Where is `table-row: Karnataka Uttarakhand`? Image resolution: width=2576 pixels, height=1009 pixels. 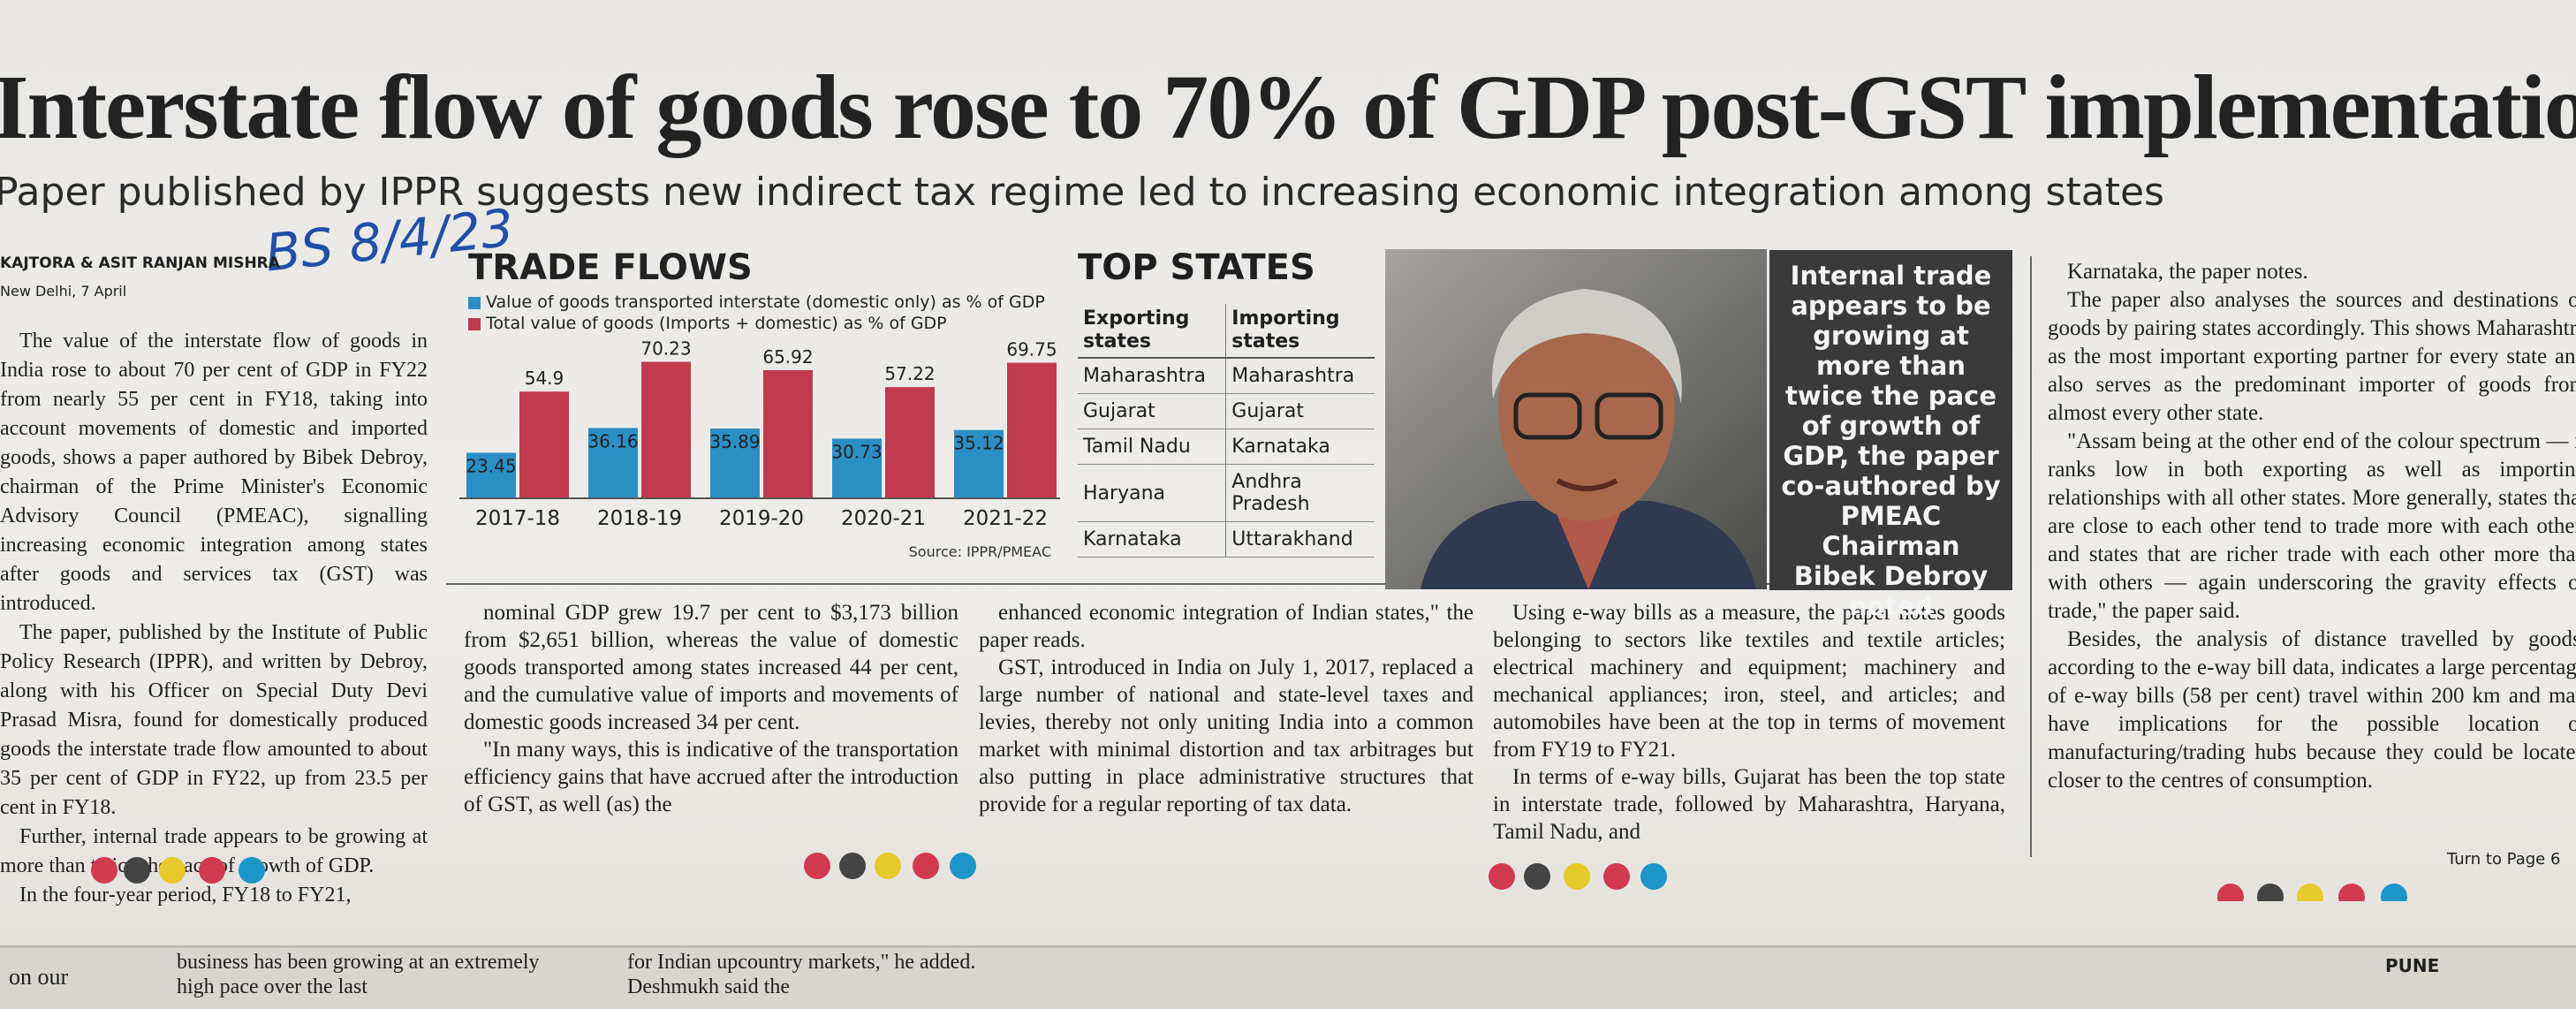
table-row: Karnataka Uttarakhand is located at coordinates (1227, 539).